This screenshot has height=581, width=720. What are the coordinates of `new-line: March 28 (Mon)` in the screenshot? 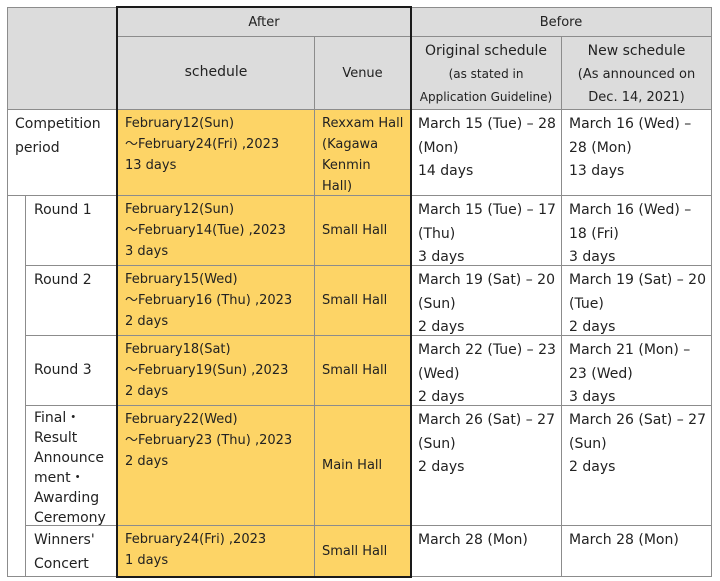 It's located at (624, 540).